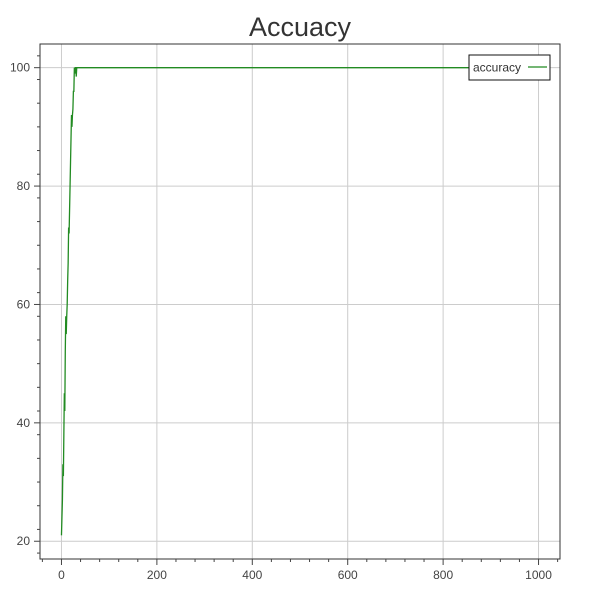 This screenshot has width=600, height=600. Describe the element at coordinates (538, 575) in the screenshot. I see `x-tick-label: 1000` at that location.